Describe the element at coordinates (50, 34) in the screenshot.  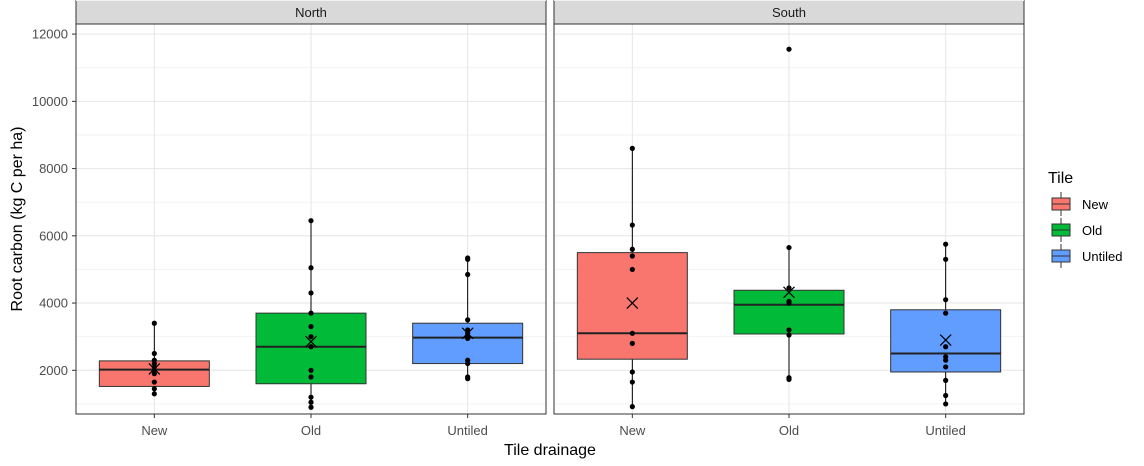
I see `y-tick-label: 12000` at that location.